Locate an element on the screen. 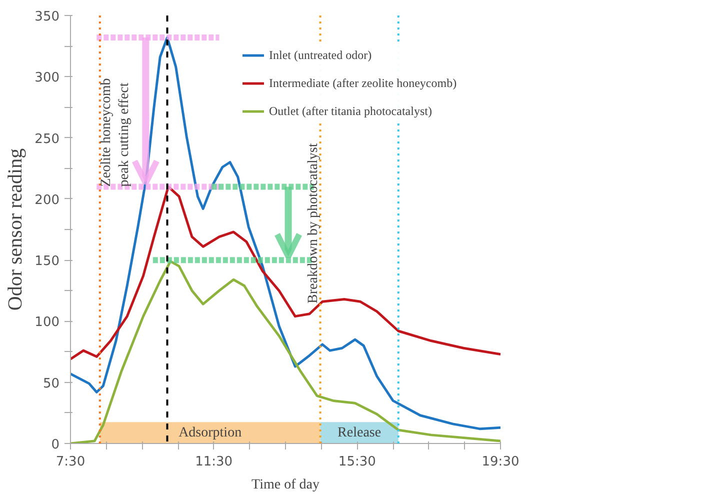 This screenshot has height=499, width=705. x-axis-title: Time of day is located at coordinates (286, 485).